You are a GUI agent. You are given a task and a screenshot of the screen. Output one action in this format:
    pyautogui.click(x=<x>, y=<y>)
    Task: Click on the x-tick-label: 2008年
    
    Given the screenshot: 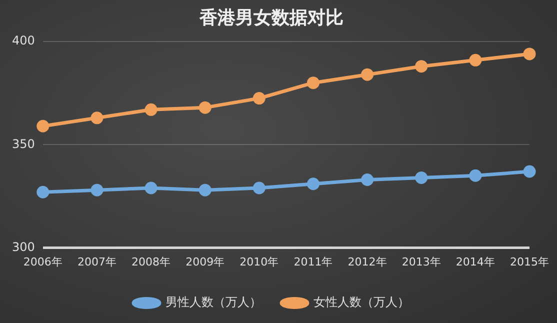 What is the action you would take?
    pyautogui.click(x=151, y=261)
    